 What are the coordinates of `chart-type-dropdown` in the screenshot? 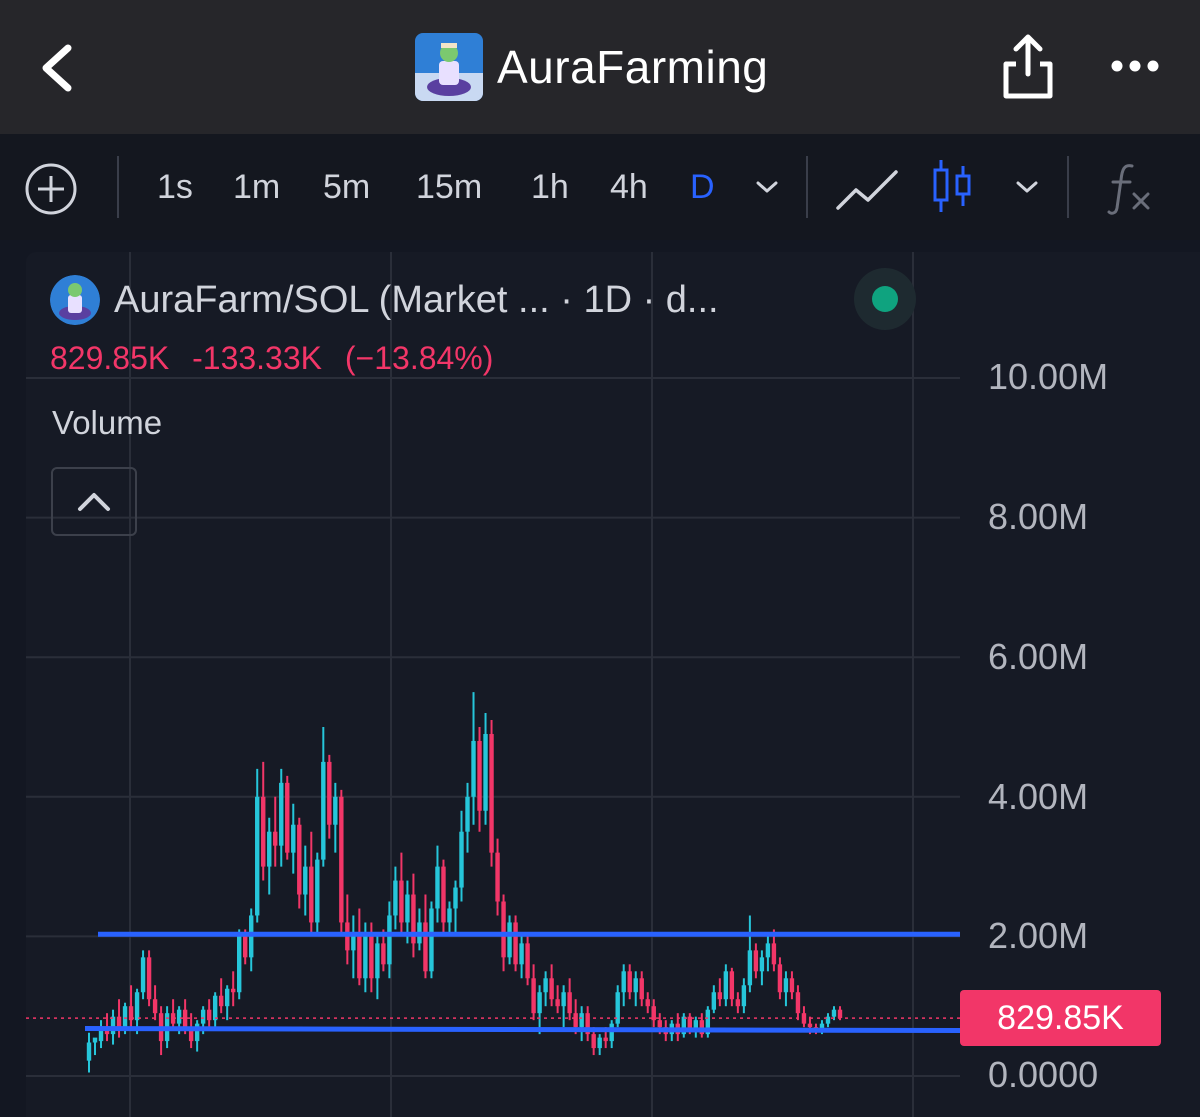 It's located at (1027, 189).